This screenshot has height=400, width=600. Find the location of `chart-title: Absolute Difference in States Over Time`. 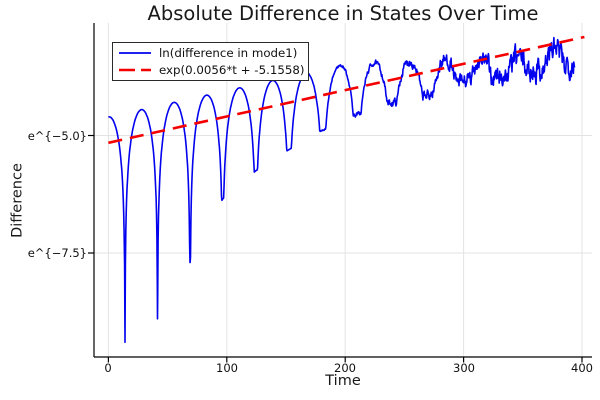

chart-title: Absolute Difference in States Over Time is located at coordinates (343, 13).